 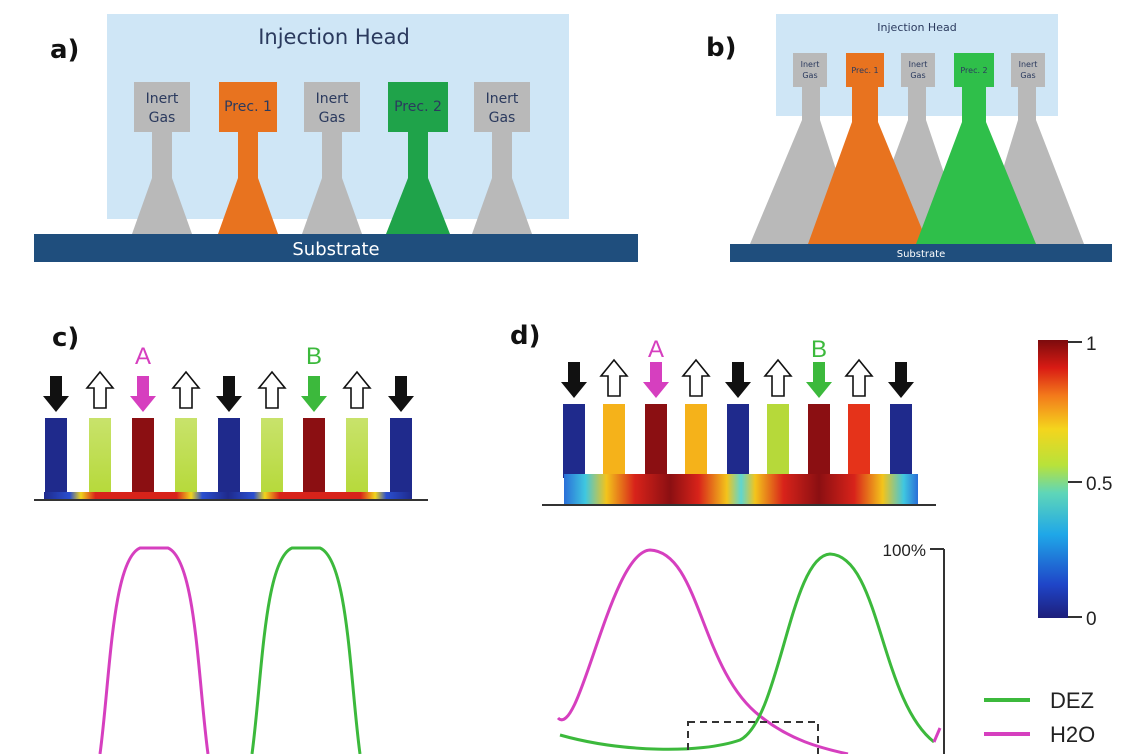 I want to click on panel-d-h2o-curve-tail, so click(x=937, y=735).